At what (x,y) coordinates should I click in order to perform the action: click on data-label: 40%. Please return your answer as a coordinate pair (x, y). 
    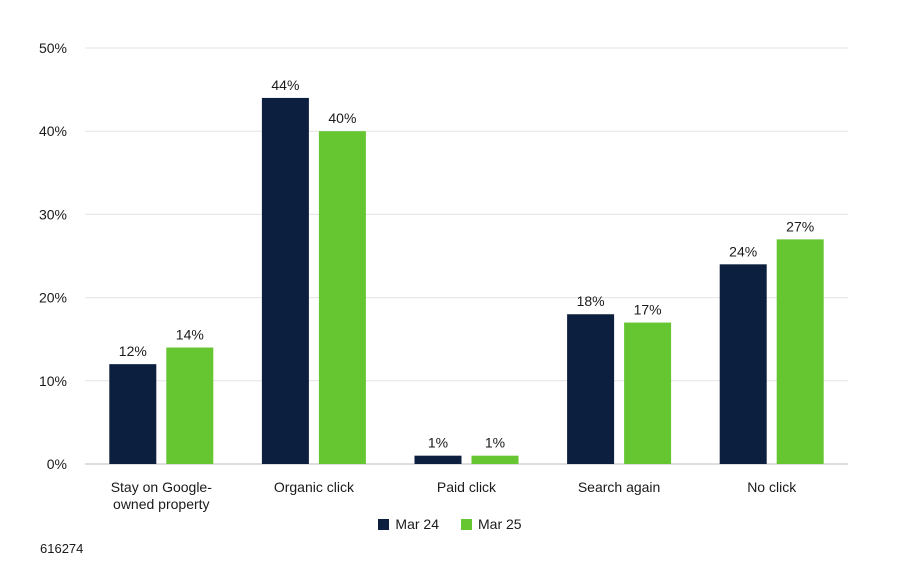
    Looking at the image, I should click on (342, 118).